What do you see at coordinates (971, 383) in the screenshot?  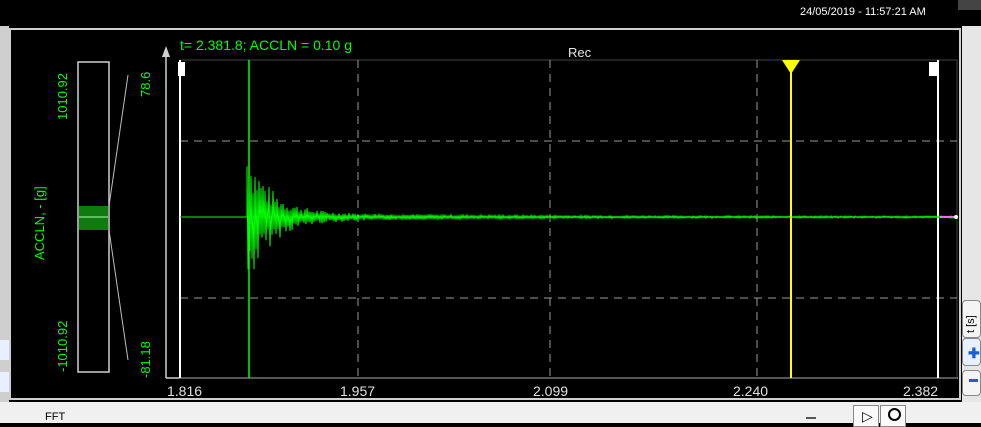 I see `zoom-out-button` at bounding box center [971, 383].